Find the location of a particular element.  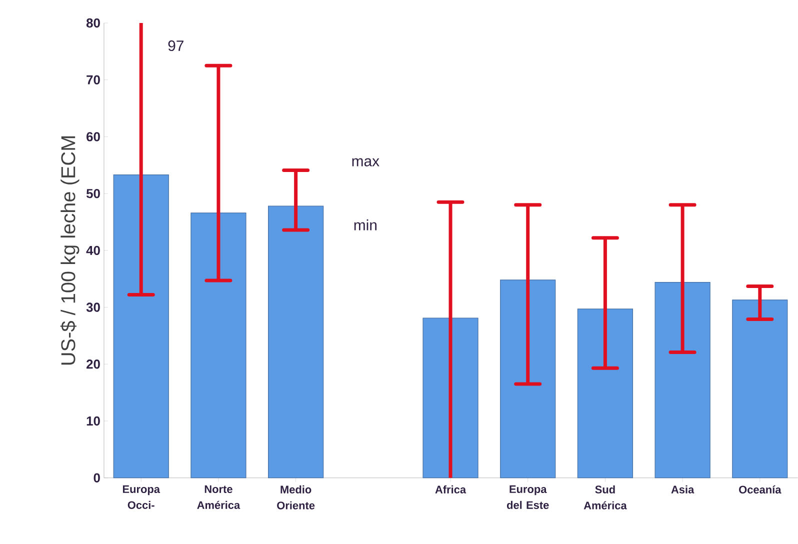

y-axis-title: US-$ / 100 kg leche (ECM is located at coordinates (70, 250).